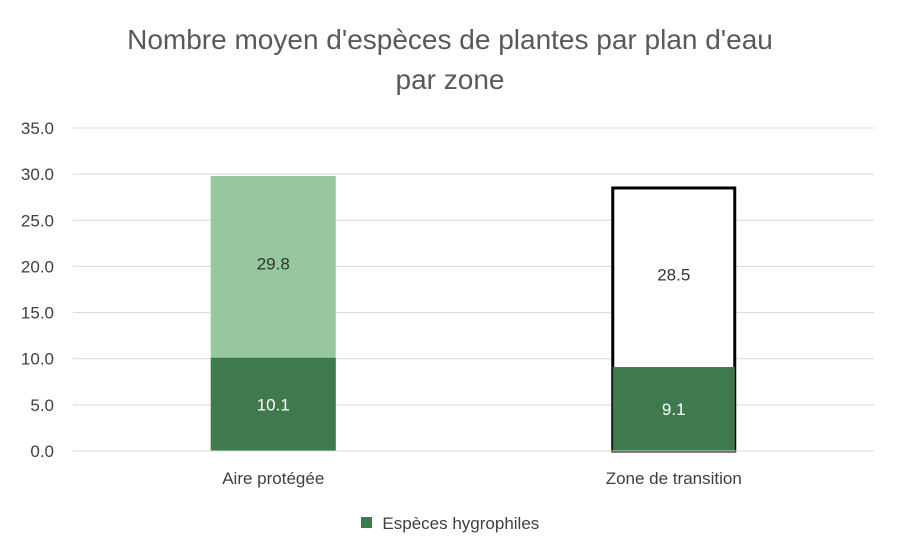 The image size is (900, 560). I want to click on y-tick-label: 5.0, so click(42, 405).